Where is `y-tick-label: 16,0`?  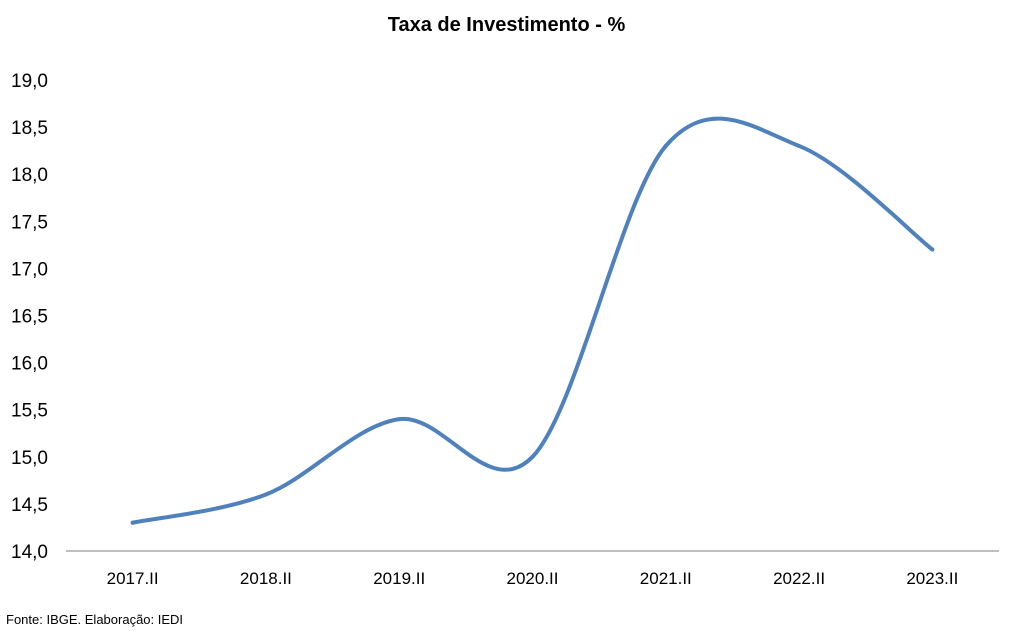 y-tick-label: 16,0 is located at coordinates (29, 364).